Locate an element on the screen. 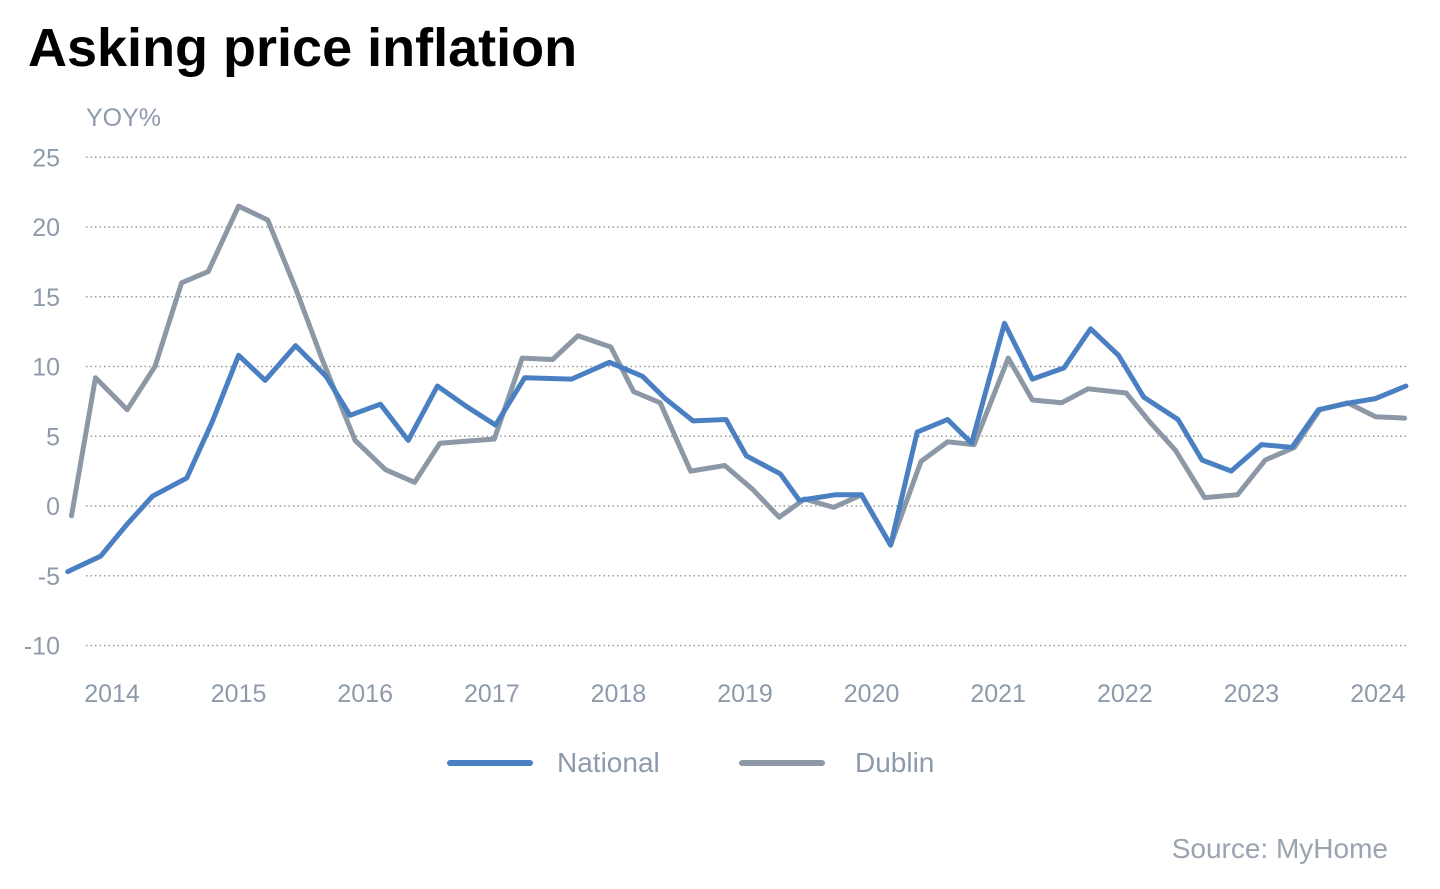  x-tick-label: 2014 is located at coordinates (112, 694).